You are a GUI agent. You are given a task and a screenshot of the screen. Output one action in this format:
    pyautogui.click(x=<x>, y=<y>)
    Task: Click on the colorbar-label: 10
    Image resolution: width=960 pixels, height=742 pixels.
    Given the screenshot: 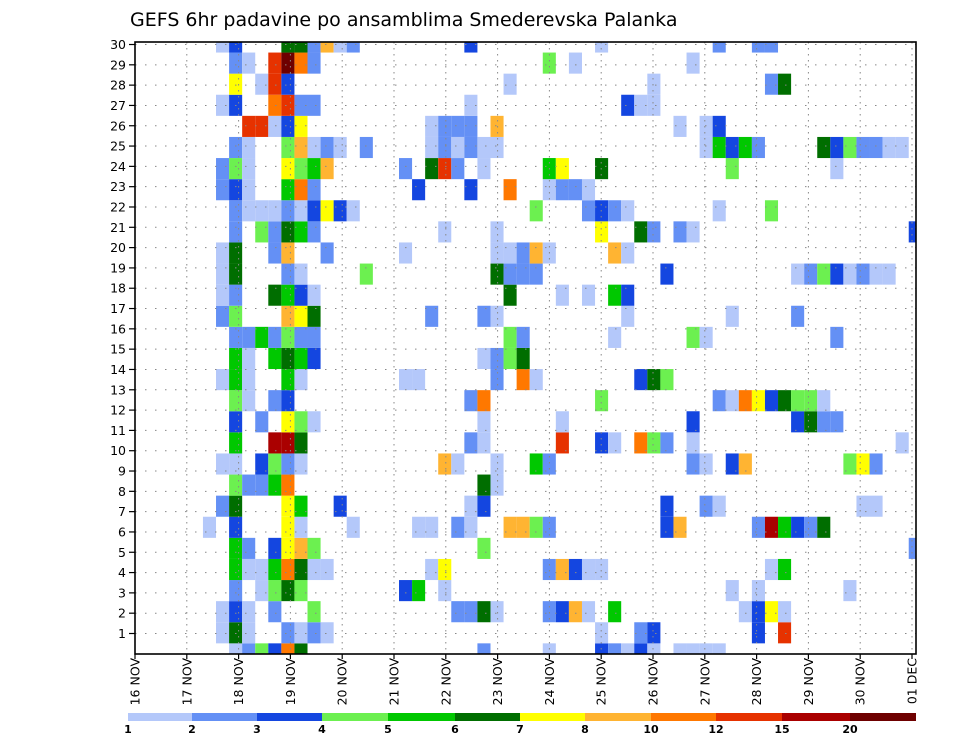 What is the action you would take?
    pyautogui.click(x=651, y=729)
    